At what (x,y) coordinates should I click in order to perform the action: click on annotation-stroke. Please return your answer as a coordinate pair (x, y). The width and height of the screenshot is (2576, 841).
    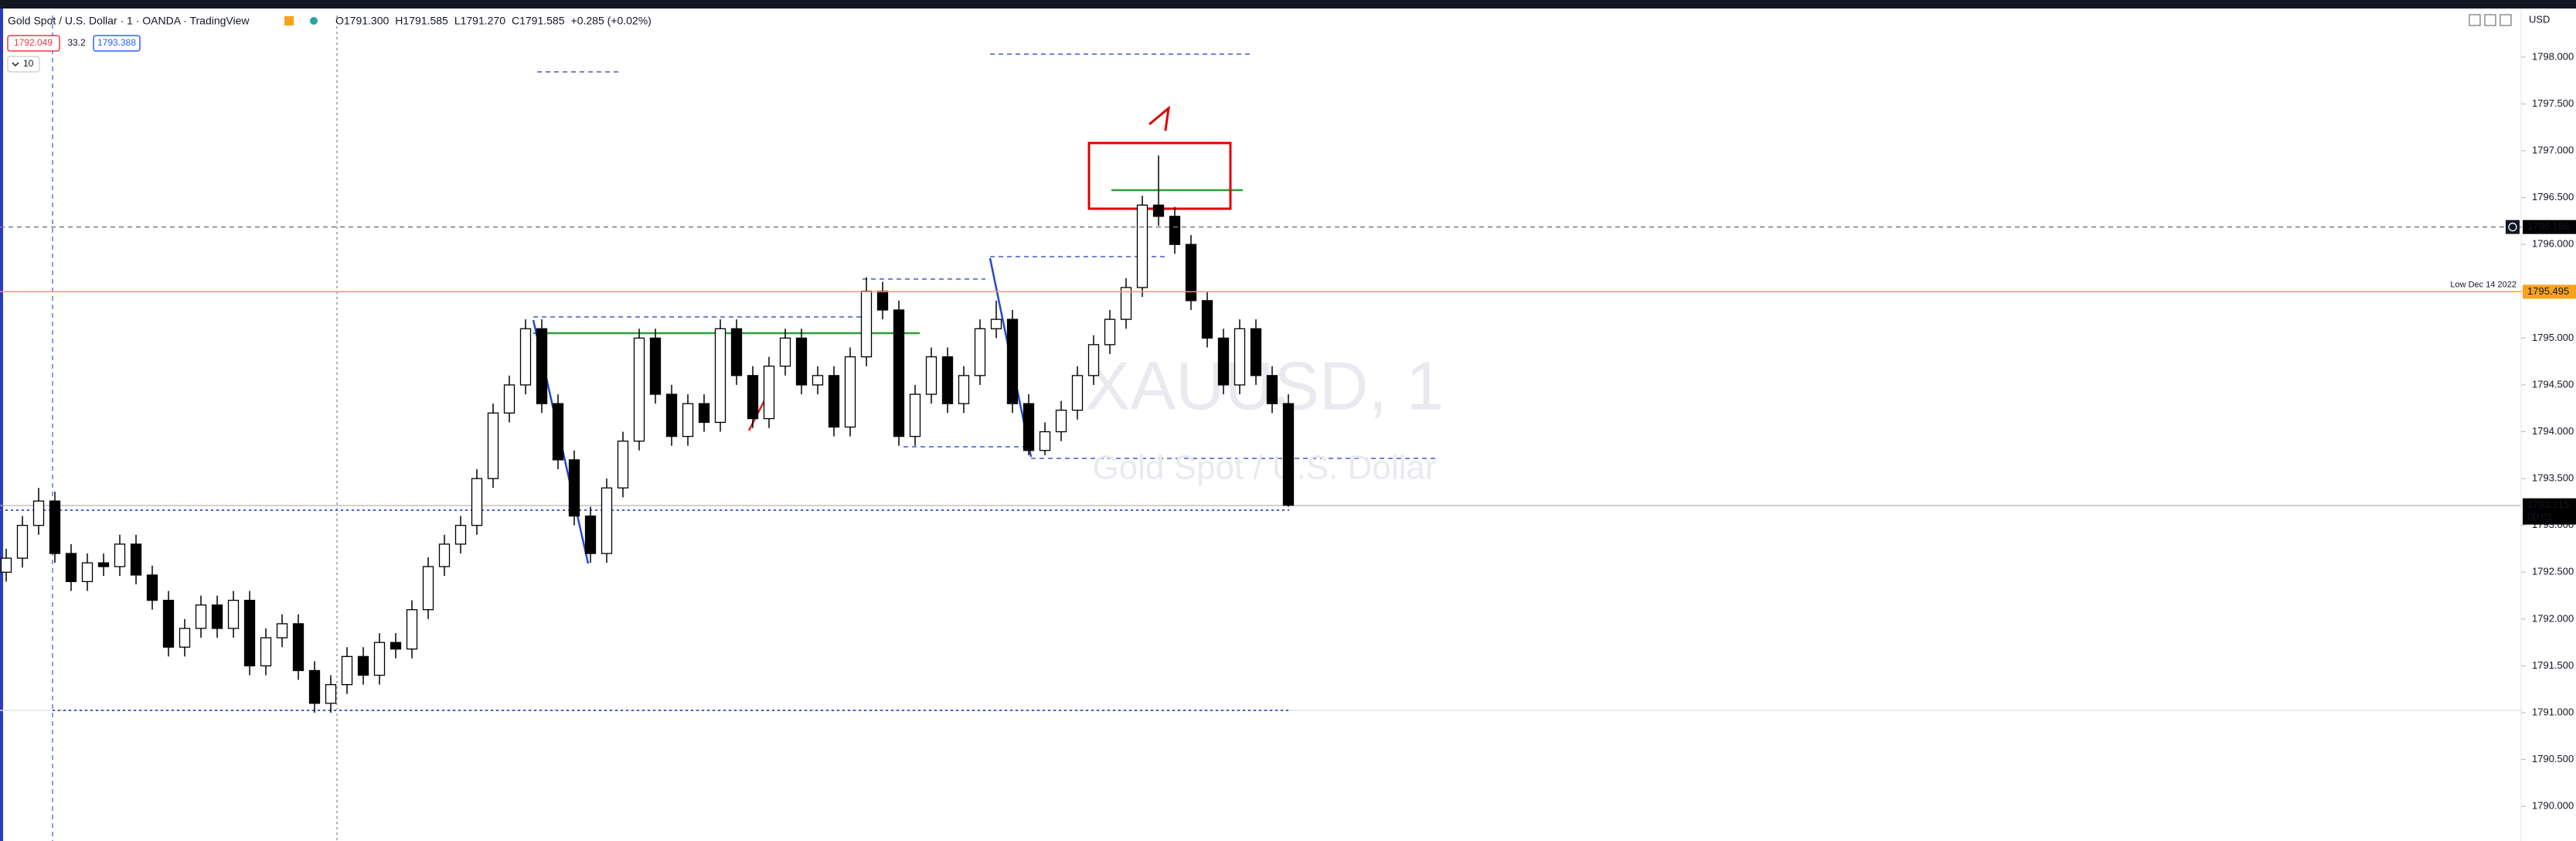
    Looking at the image, I should click on (1159, 118).